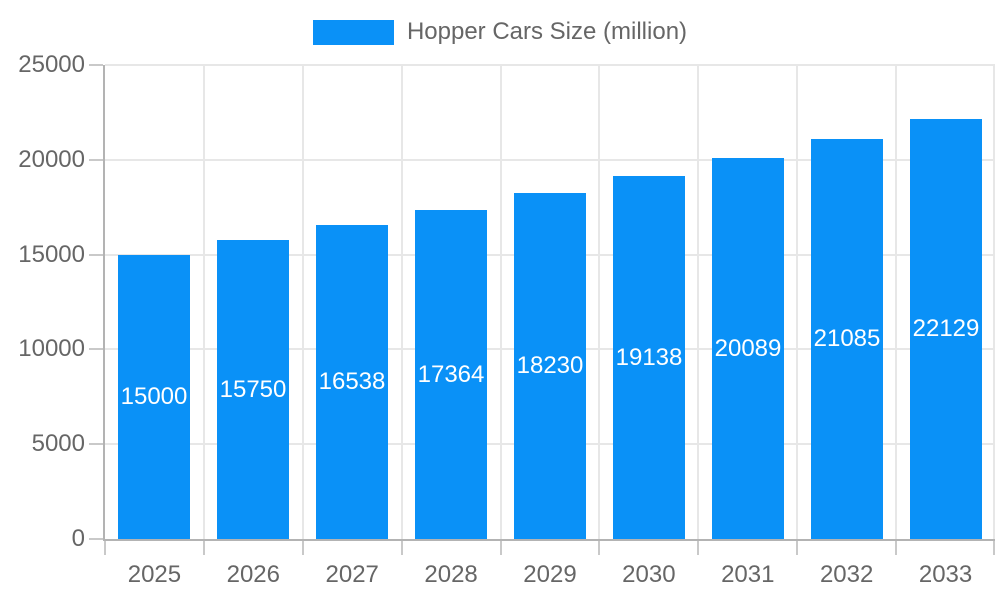  I want to click on bar-2029: 18230, so click(550, 366).